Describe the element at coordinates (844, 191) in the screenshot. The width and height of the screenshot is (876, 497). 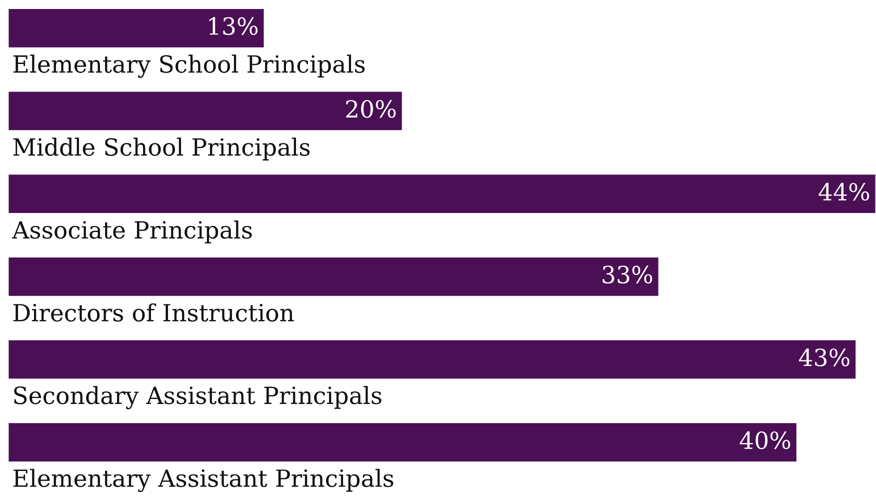
I see `data-label: 44%` at that location.